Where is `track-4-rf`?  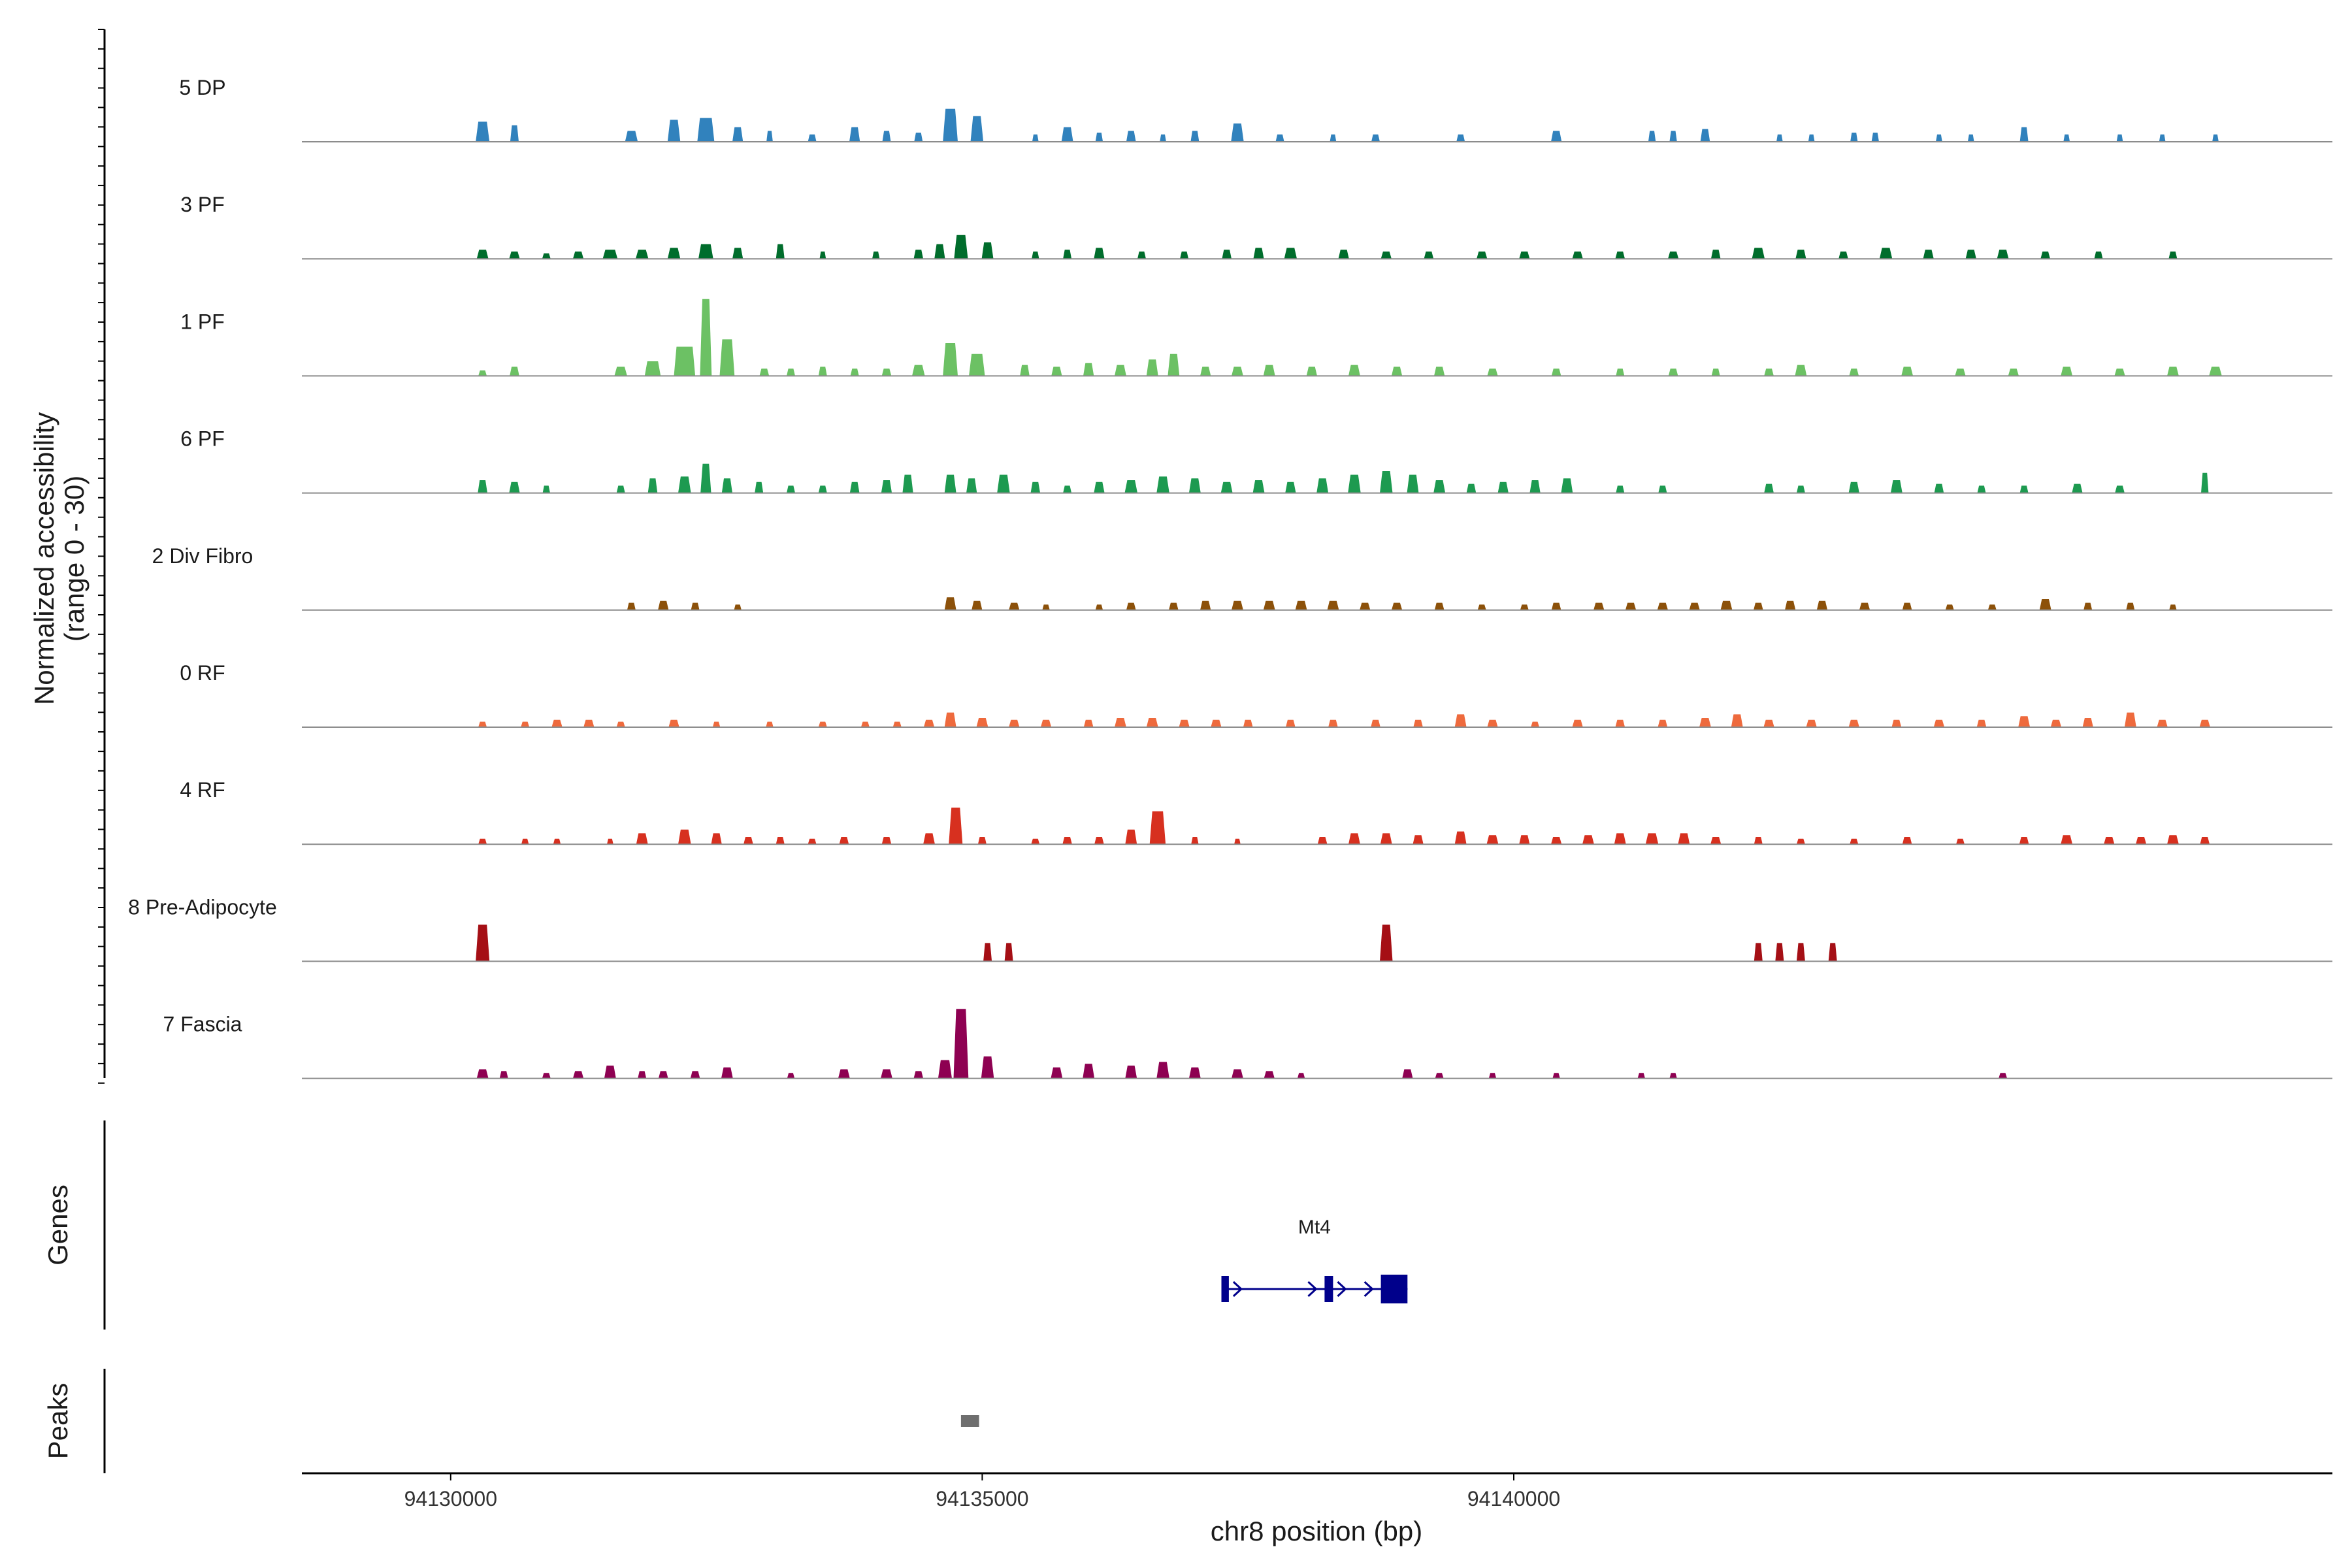
track-4-rf is located at coordinates (1317, 826).